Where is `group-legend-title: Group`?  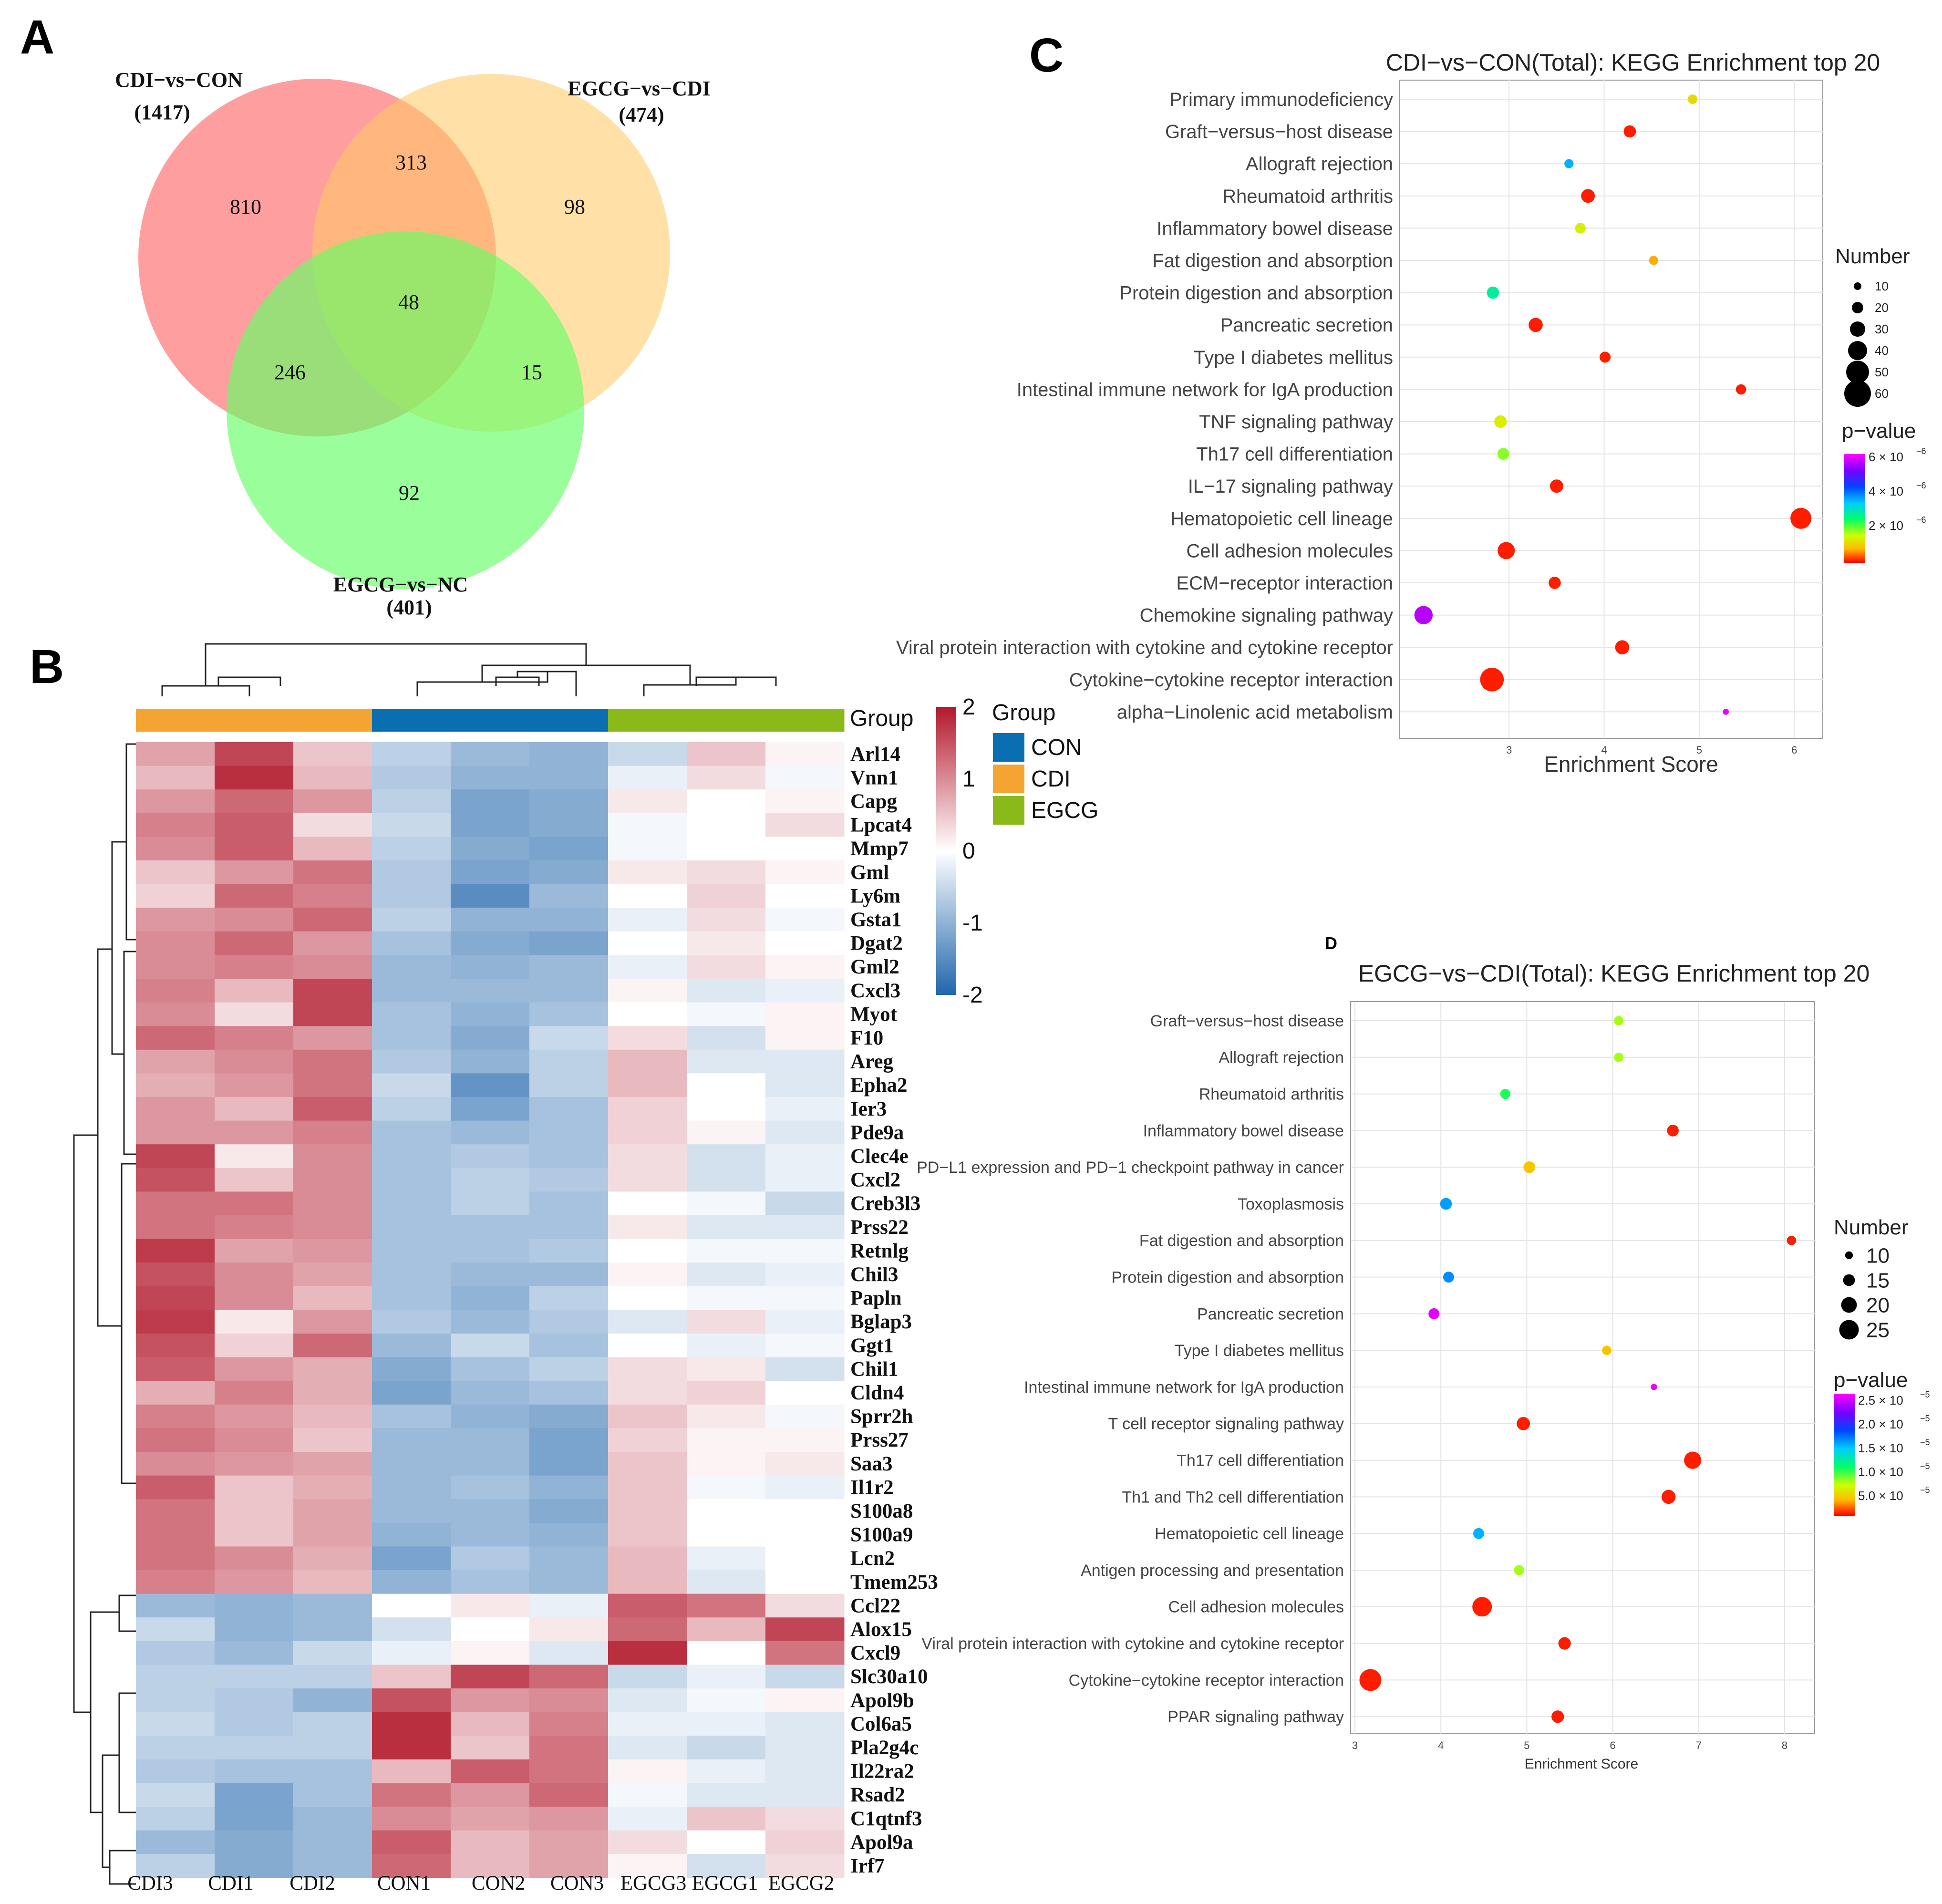
group-legend-title: Group is located at coordinates (1023, 712).